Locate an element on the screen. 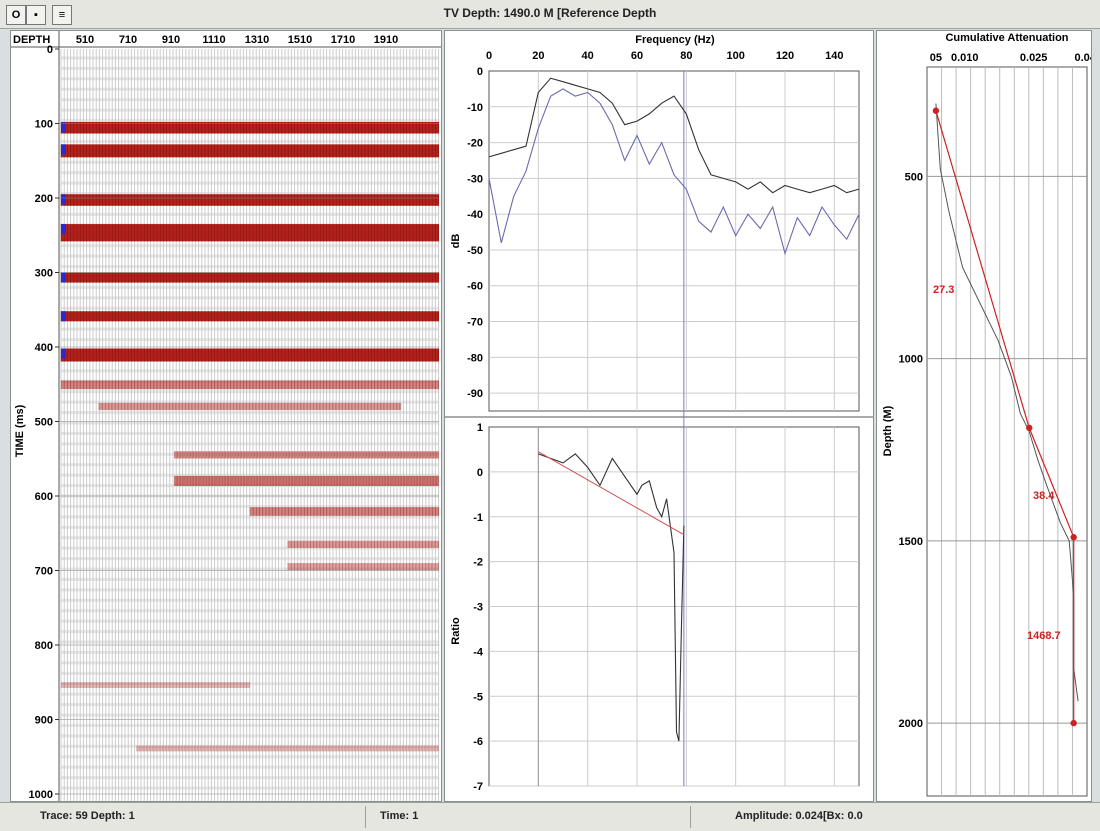 This screenshot has height=831, width=1100. ratio-tick-label: -4 is located at coordinates (478, 652).